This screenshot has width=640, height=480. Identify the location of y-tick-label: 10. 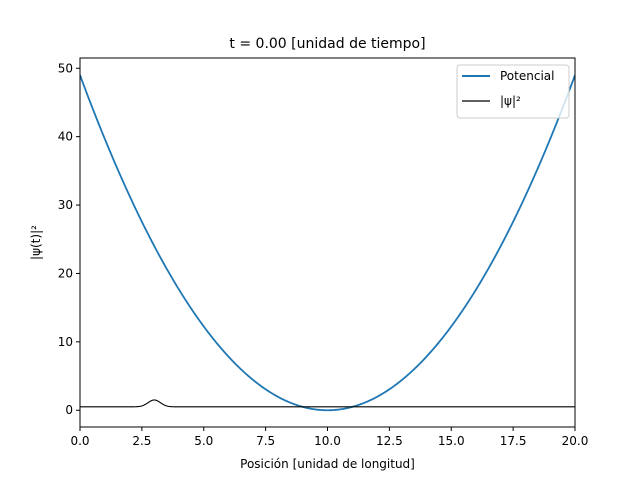
(65, 342).